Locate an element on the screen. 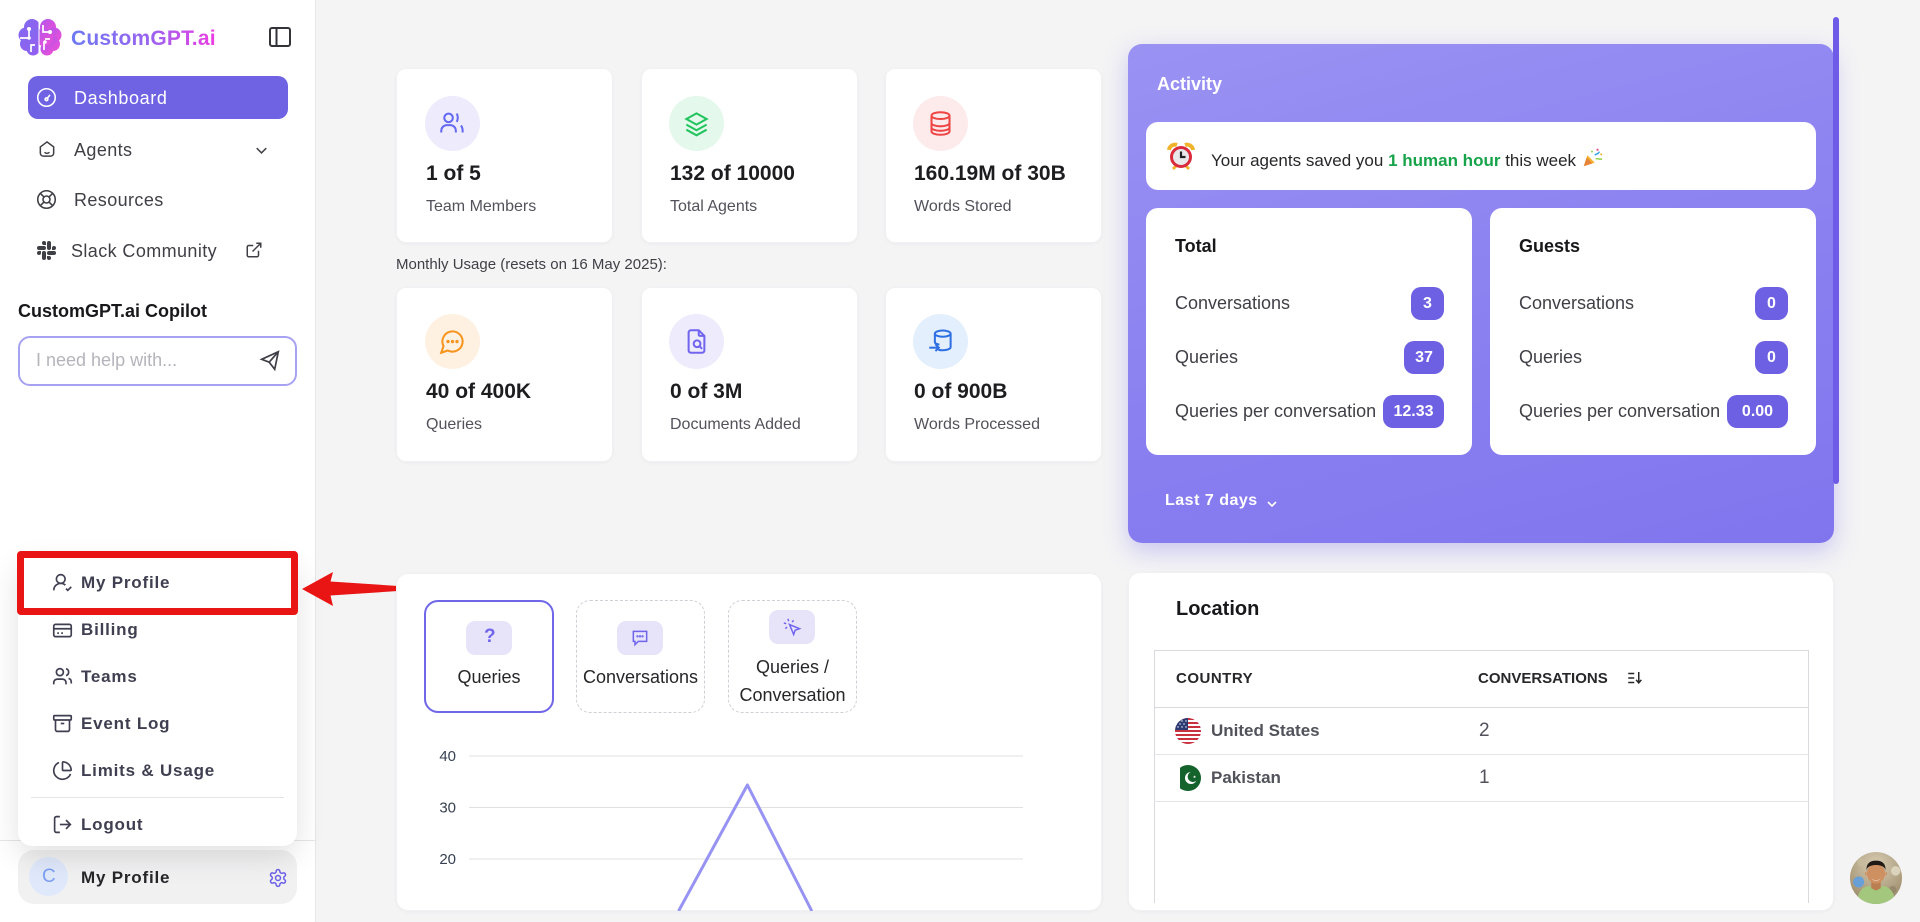 The image size is (1920, 922). svg-text: 40 is located at coordinates (447, 756).